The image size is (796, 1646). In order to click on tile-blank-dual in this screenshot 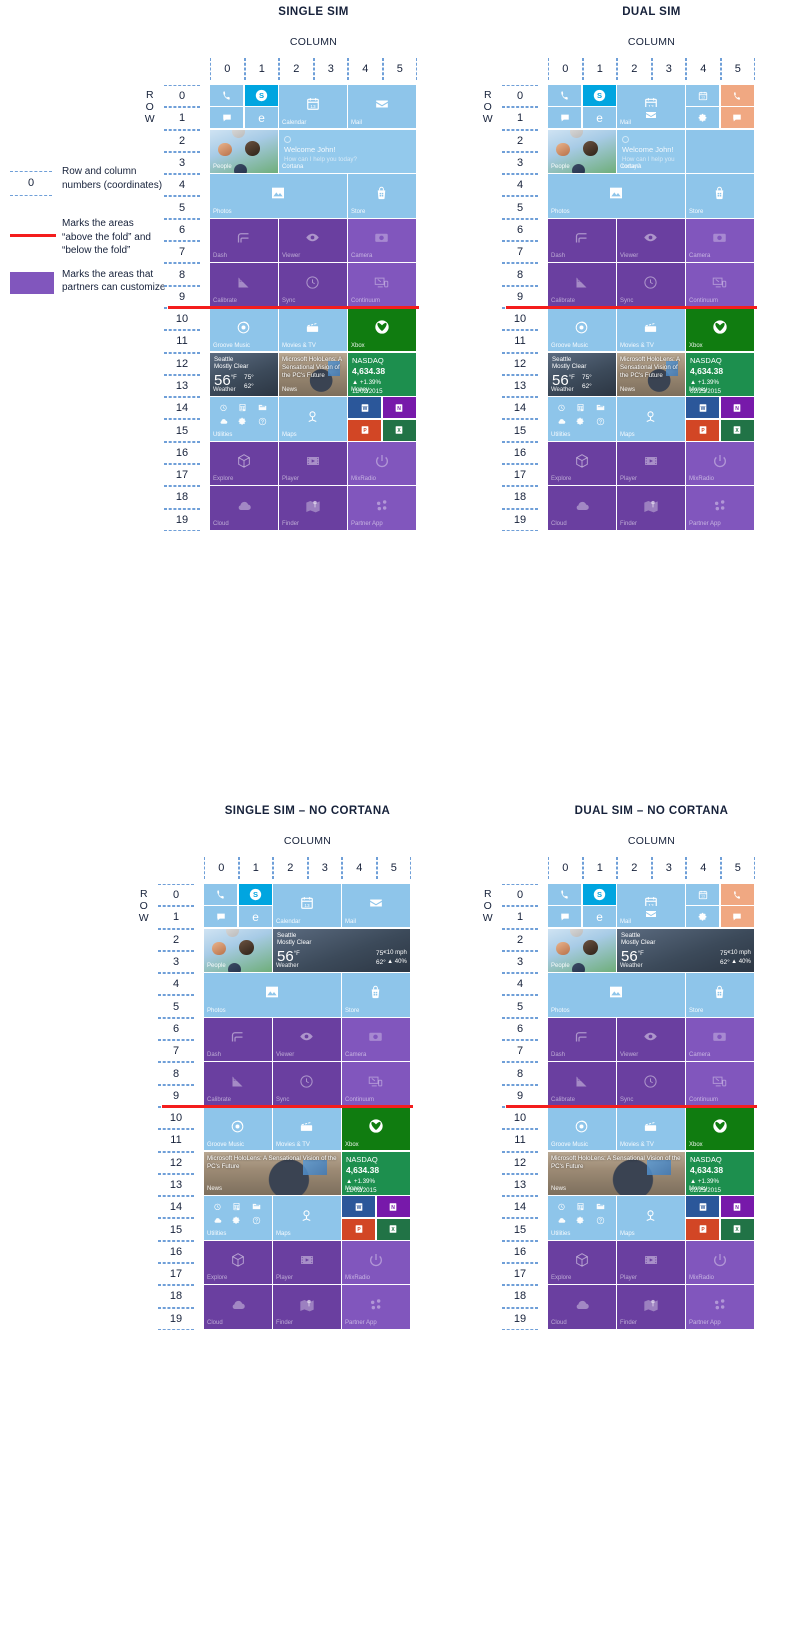, I will do `click(720, 151)`.